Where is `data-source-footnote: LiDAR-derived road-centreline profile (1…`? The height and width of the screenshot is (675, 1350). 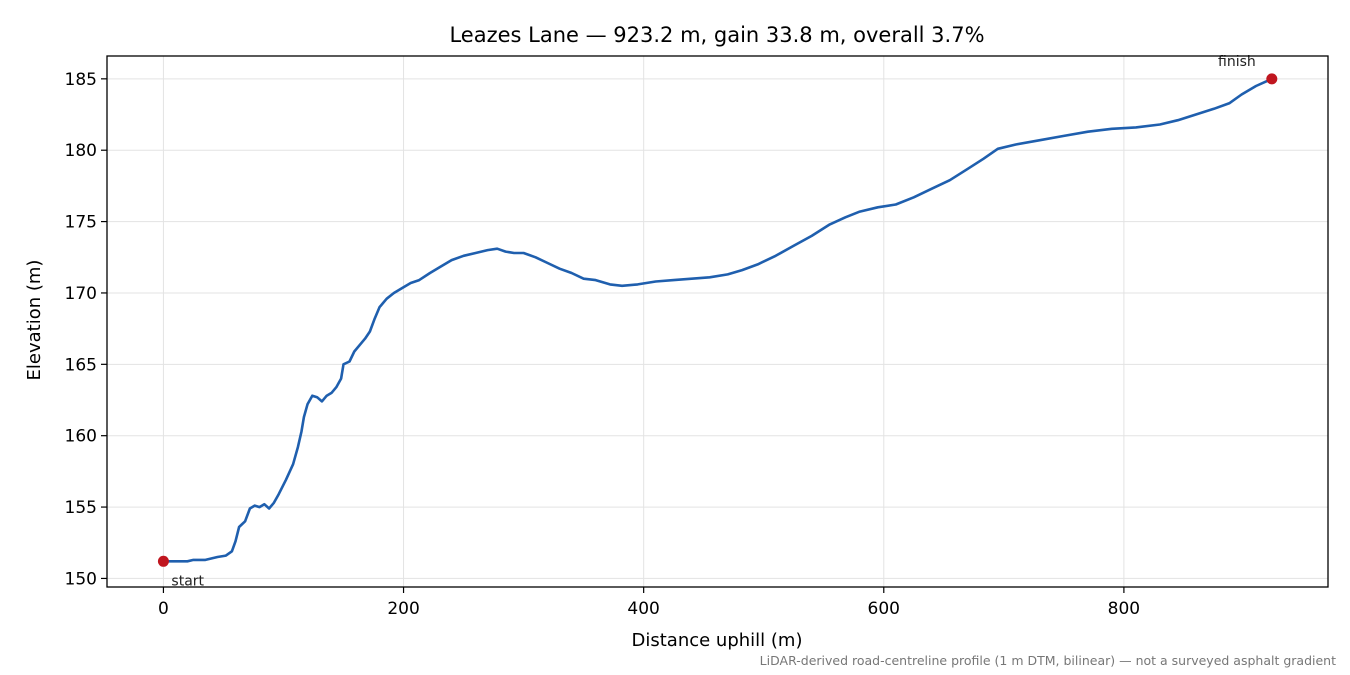
data-source-footnote: LiDAR-derived road-centreline profile (1… is located at coordinates (1048, 660).